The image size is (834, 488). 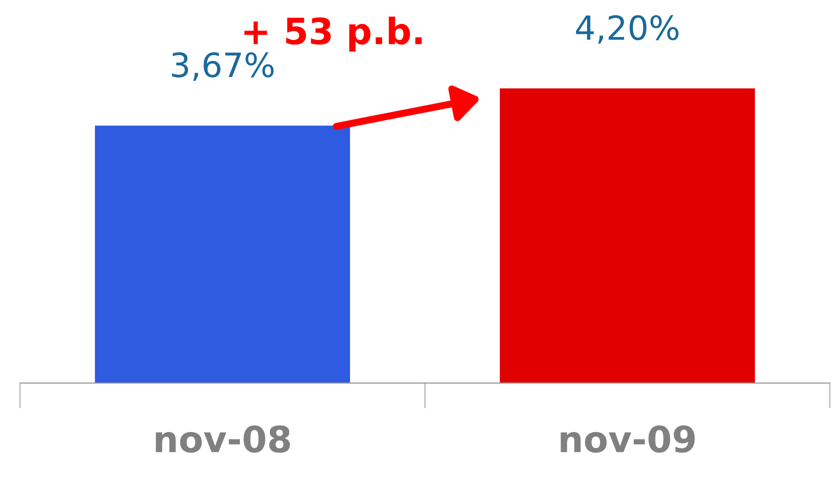 What do you see at coordinates (627, 439) in the screenshot?
I see `x-tick-label: nov-09` at bounding box center [627, 439].